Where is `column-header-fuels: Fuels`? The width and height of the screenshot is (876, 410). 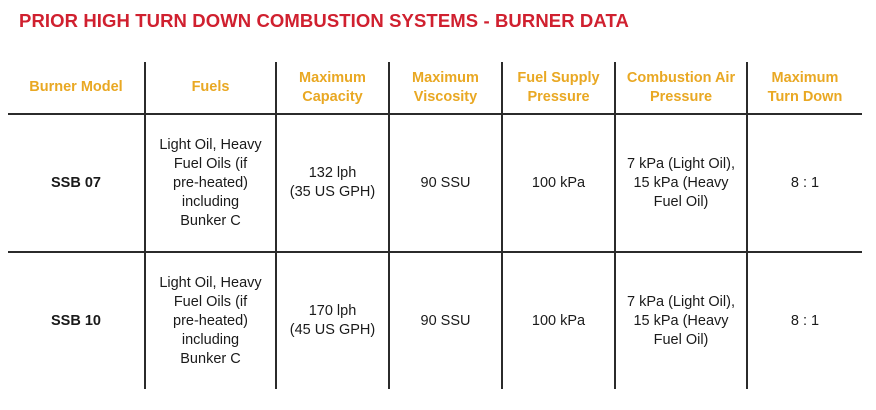 column-header-fuels: Fuels is located at coordinates (210, 88).